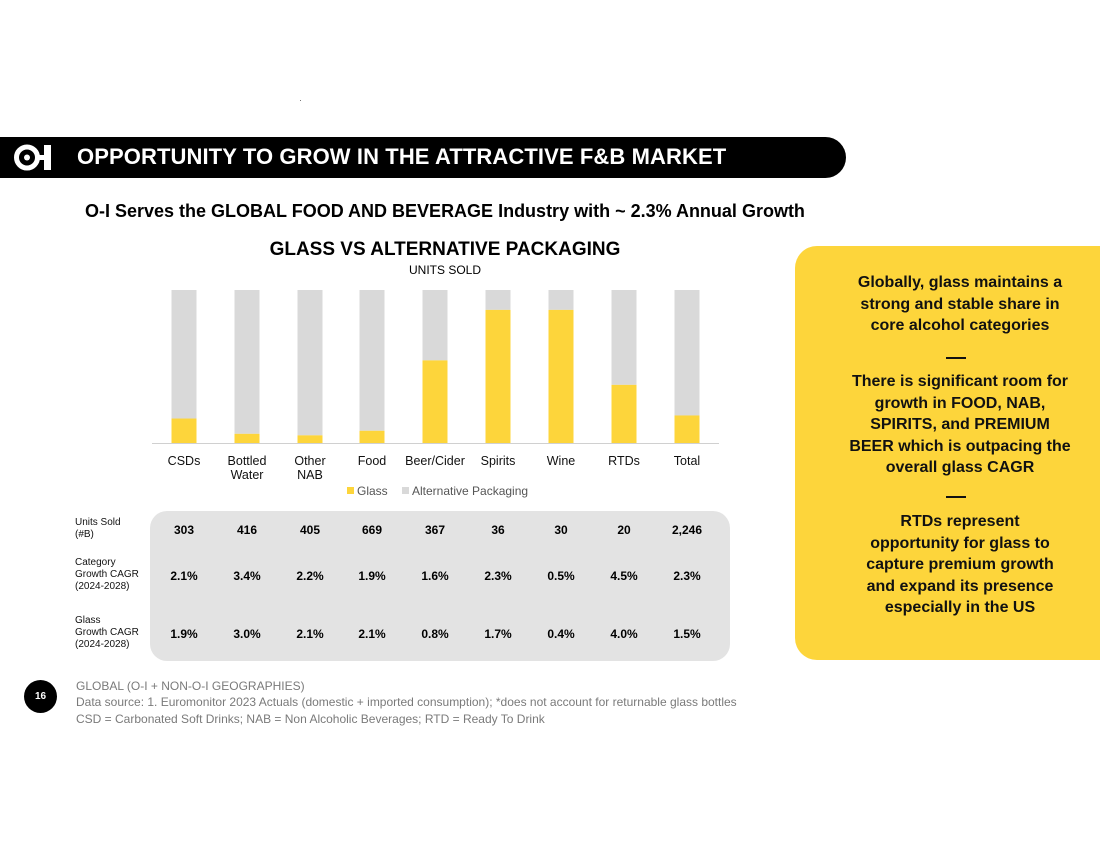  I want to click on title-banner, so click(423, 157).